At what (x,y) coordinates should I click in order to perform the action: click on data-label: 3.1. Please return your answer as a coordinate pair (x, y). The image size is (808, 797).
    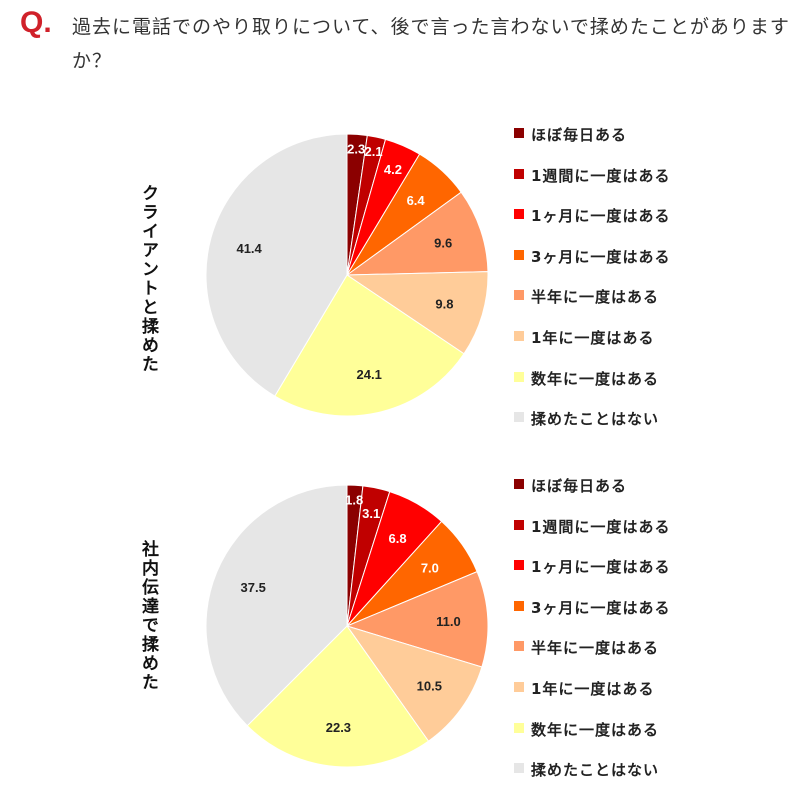
    Looking at the image, I should click on (371, 513).